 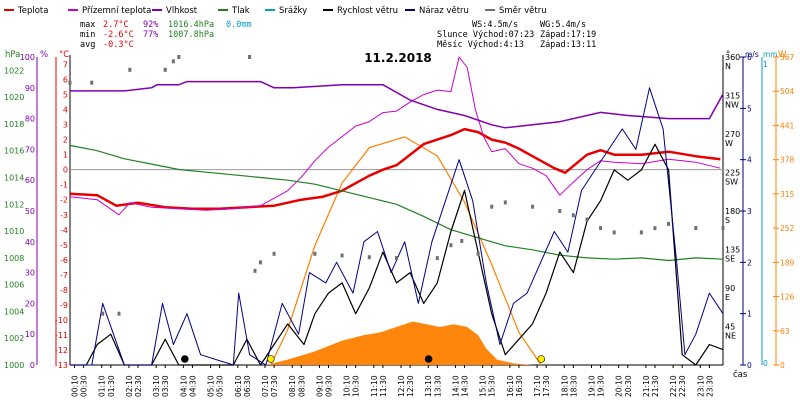 What do you see at coordinates (185, 359) in the screenshot?
I see `moonrise-marker` at bounding box center [185, 359].